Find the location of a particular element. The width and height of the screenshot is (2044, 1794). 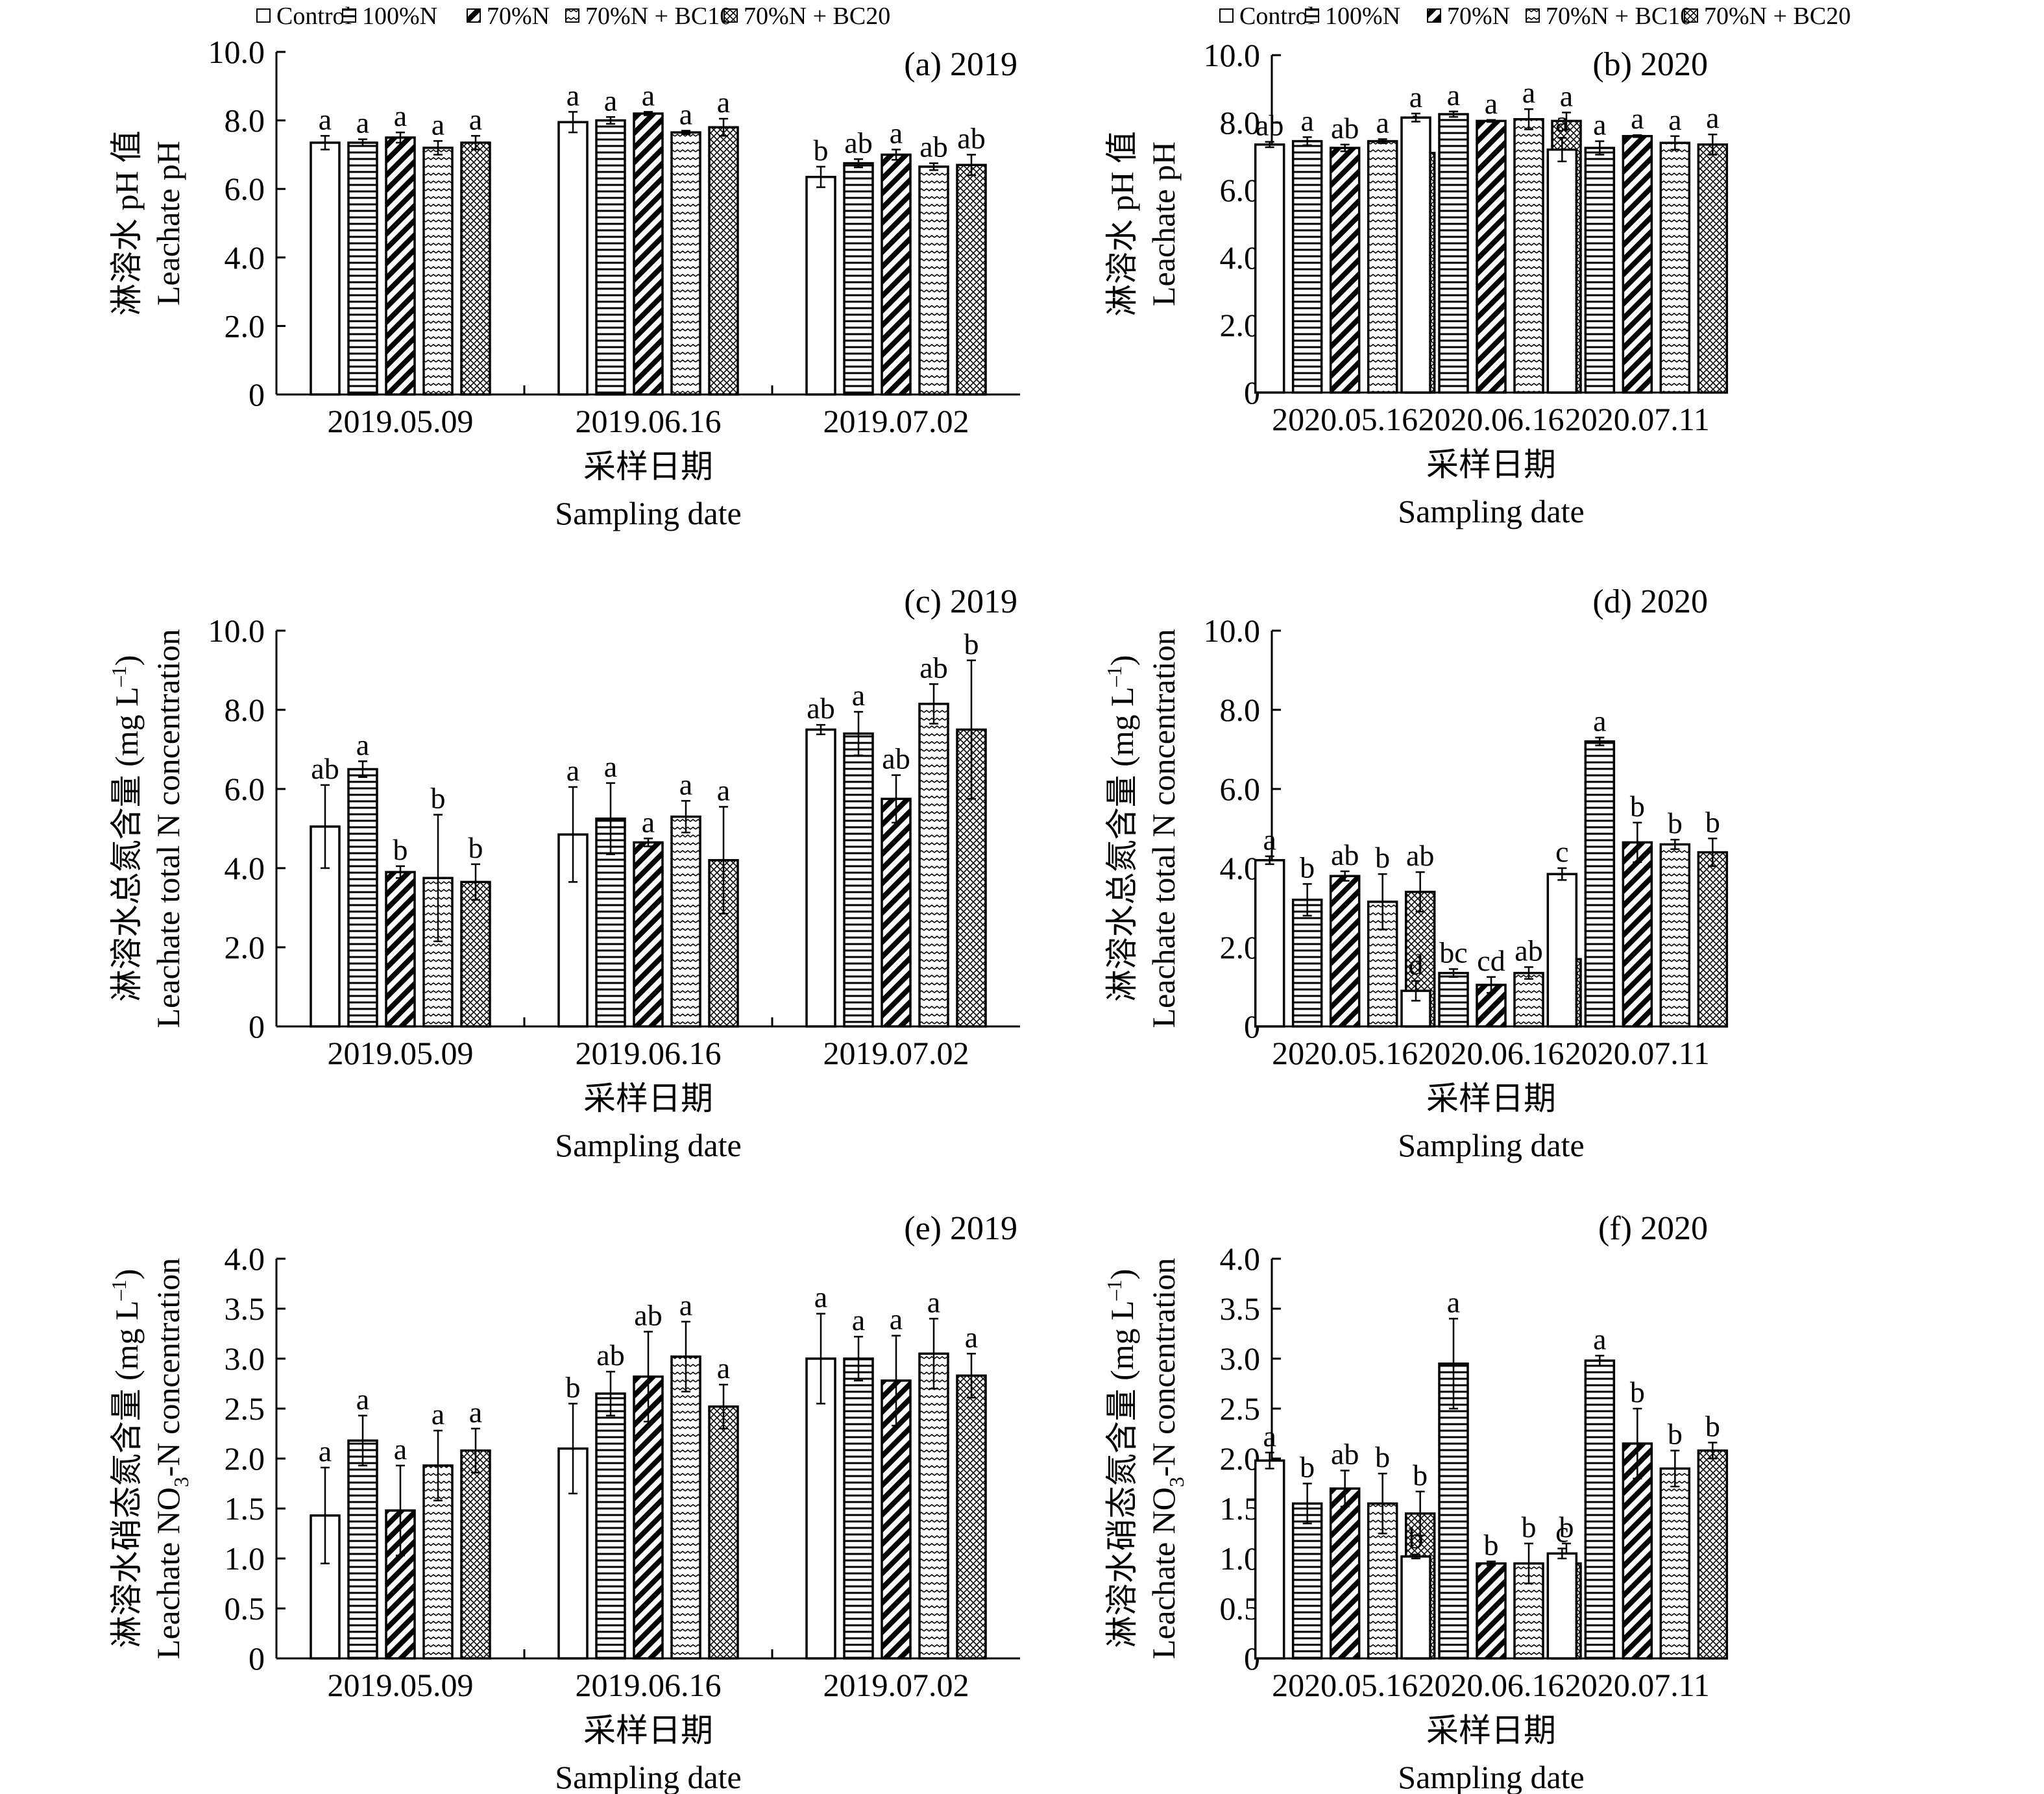

y-axis-title-en: Leachate total N concentration is located at coordinates (168, 828).